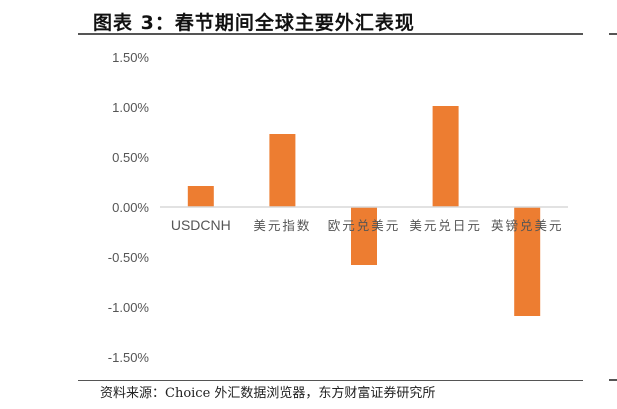 The image size is (617, 409). Describe the element at coordinates (268, 393) in the screenshot. I see `source-note: 资料来源：Choice 外汇数据浏览器，东方财富证券研究所` at that location.